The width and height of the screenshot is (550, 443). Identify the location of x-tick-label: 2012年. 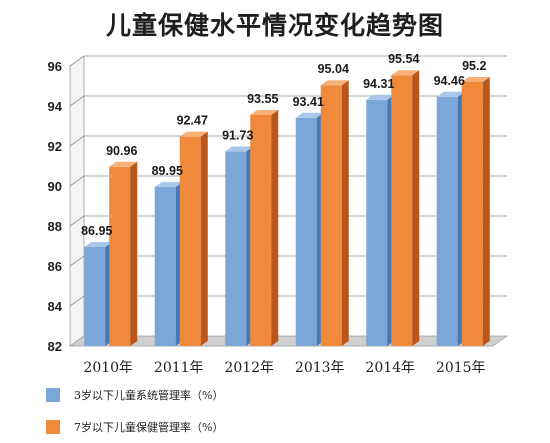
(249, 368).